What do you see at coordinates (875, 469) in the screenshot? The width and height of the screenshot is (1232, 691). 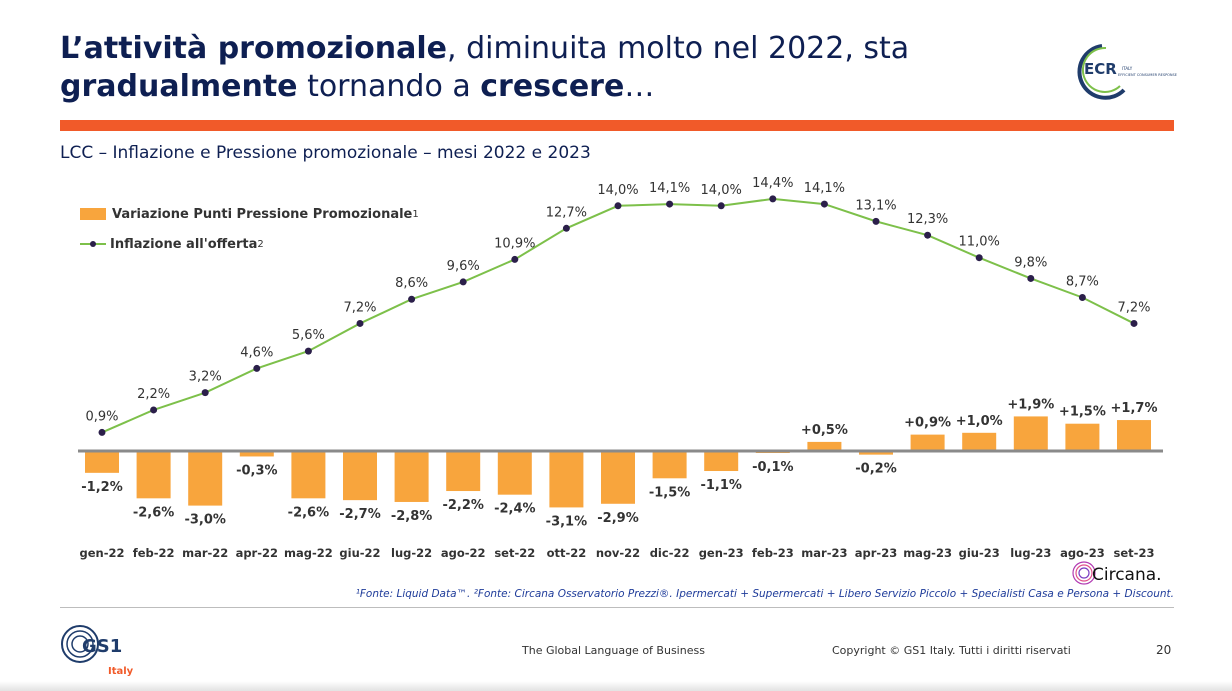 I see `bar-label-apr-23: -0,2%` at bounding box center [875, 469].